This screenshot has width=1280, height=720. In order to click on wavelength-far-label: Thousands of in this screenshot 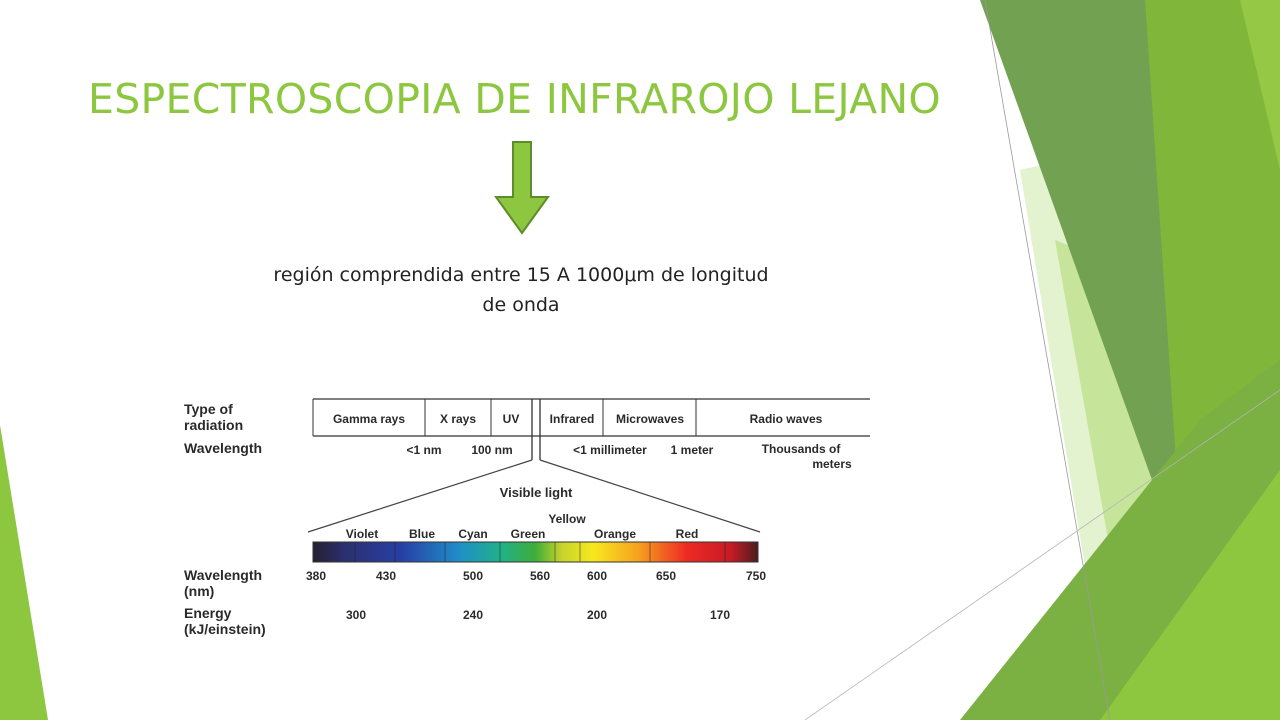, I will do `click(802, 449)`.